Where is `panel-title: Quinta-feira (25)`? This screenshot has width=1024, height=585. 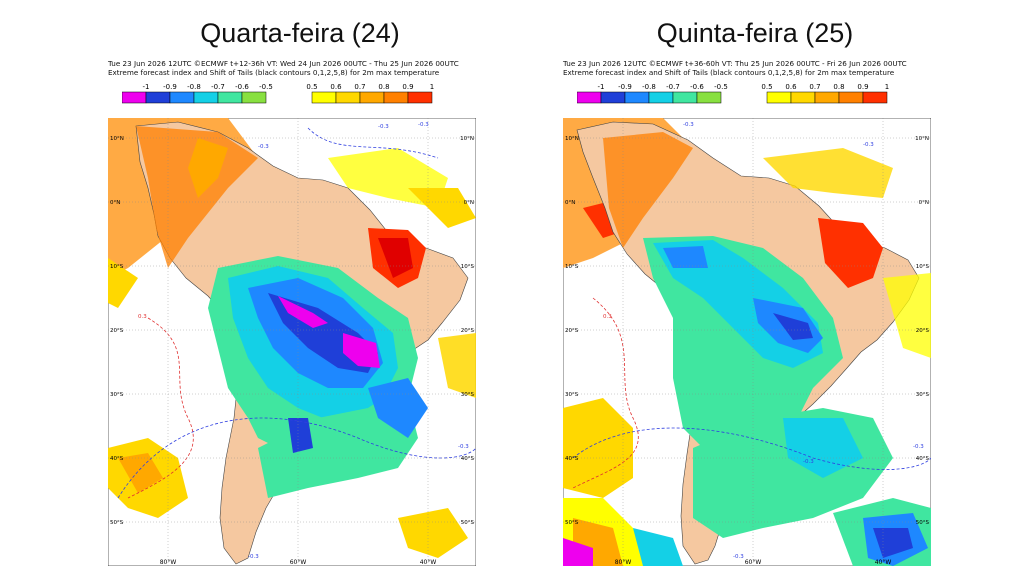 panel-title: Quinta-feira (25) is located at coordinates (755, 33).